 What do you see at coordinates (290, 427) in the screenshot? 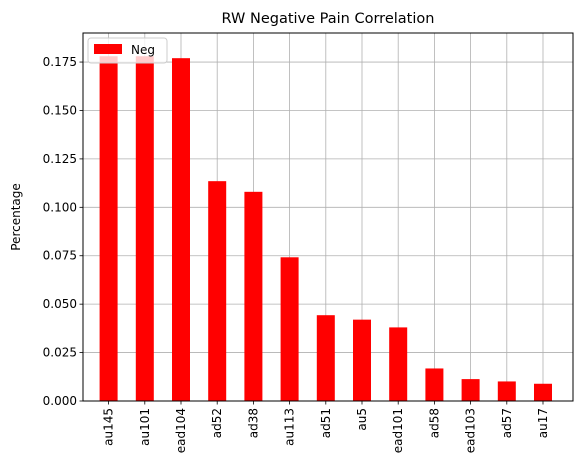
I see `x-tick-label: au113` at bounding box center [290, 427].